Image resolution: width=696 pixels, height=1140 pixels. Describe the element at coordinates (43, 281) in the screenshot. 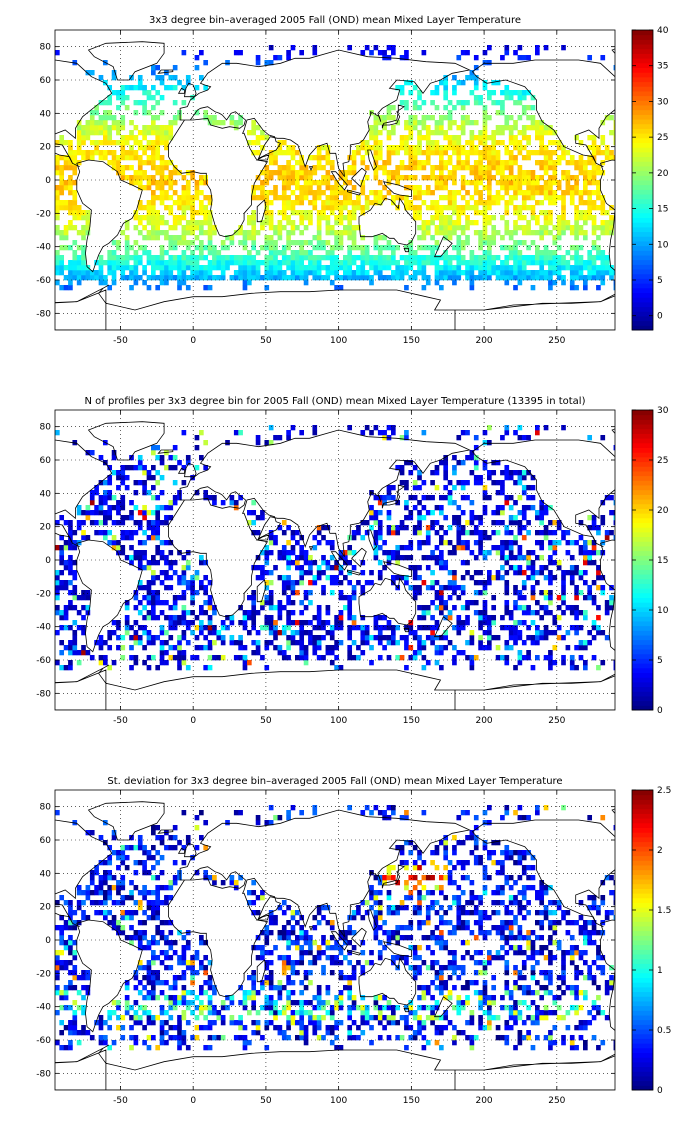

I see `y-tick-label: -60` at that location.